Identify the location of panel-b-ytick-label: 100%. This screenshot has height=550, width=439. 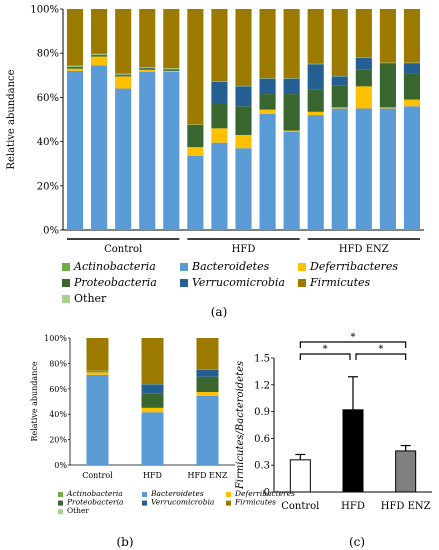
(55, 338).